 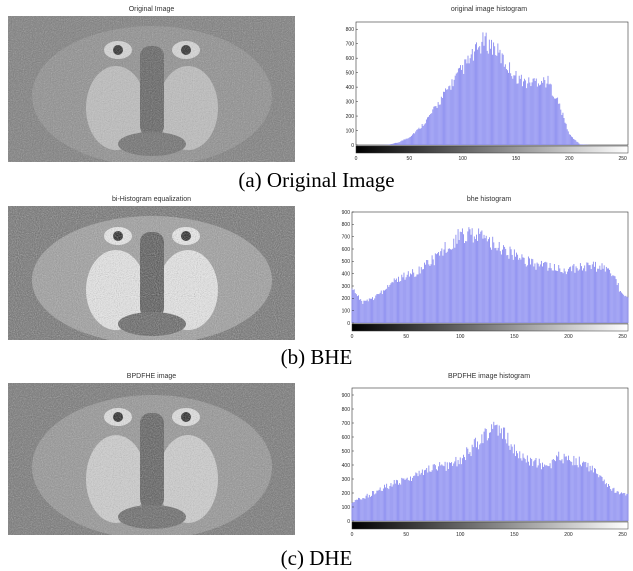 What do you see at coordinates (316, 357) in the screenshot?
I see `figure-caption-b: (b) BHE` at bounding box center [316, 357].